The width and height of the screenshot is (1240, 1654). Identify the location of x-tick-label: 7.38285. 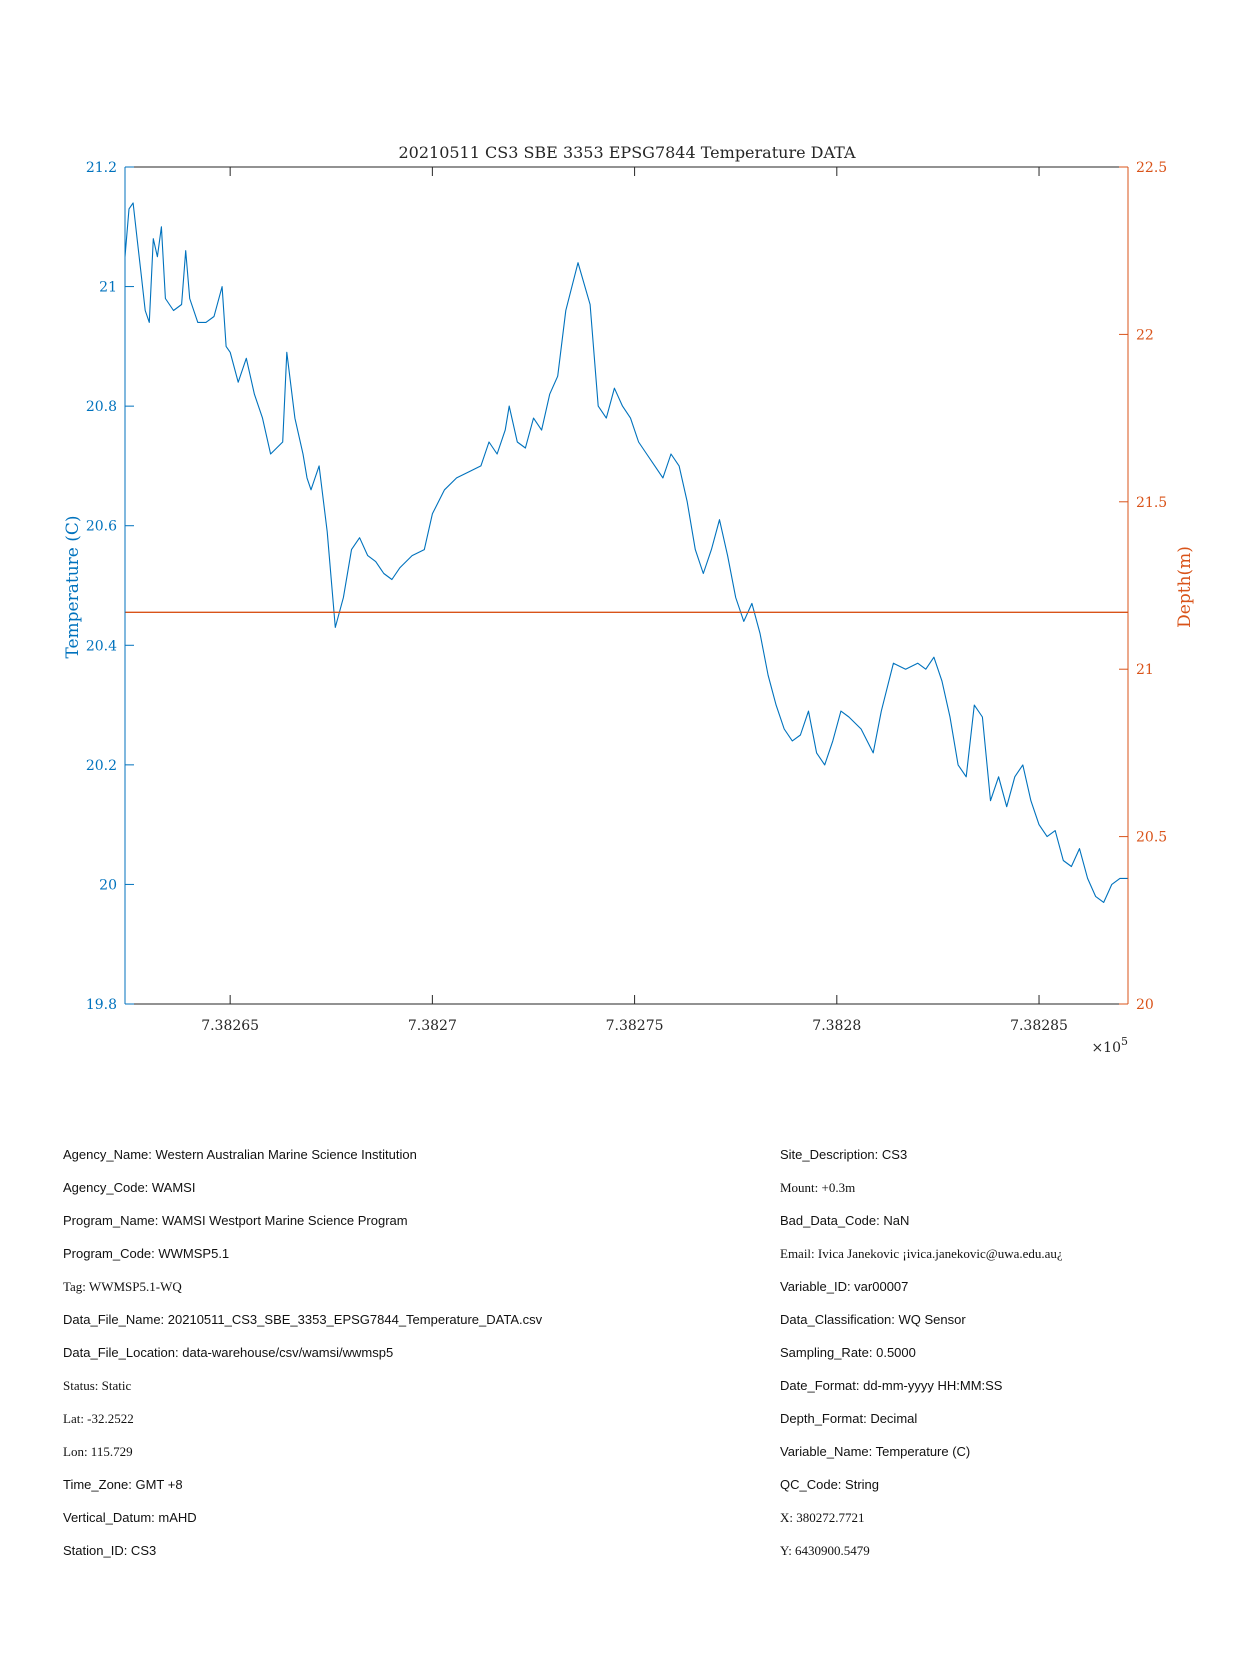
(1039, 1026).